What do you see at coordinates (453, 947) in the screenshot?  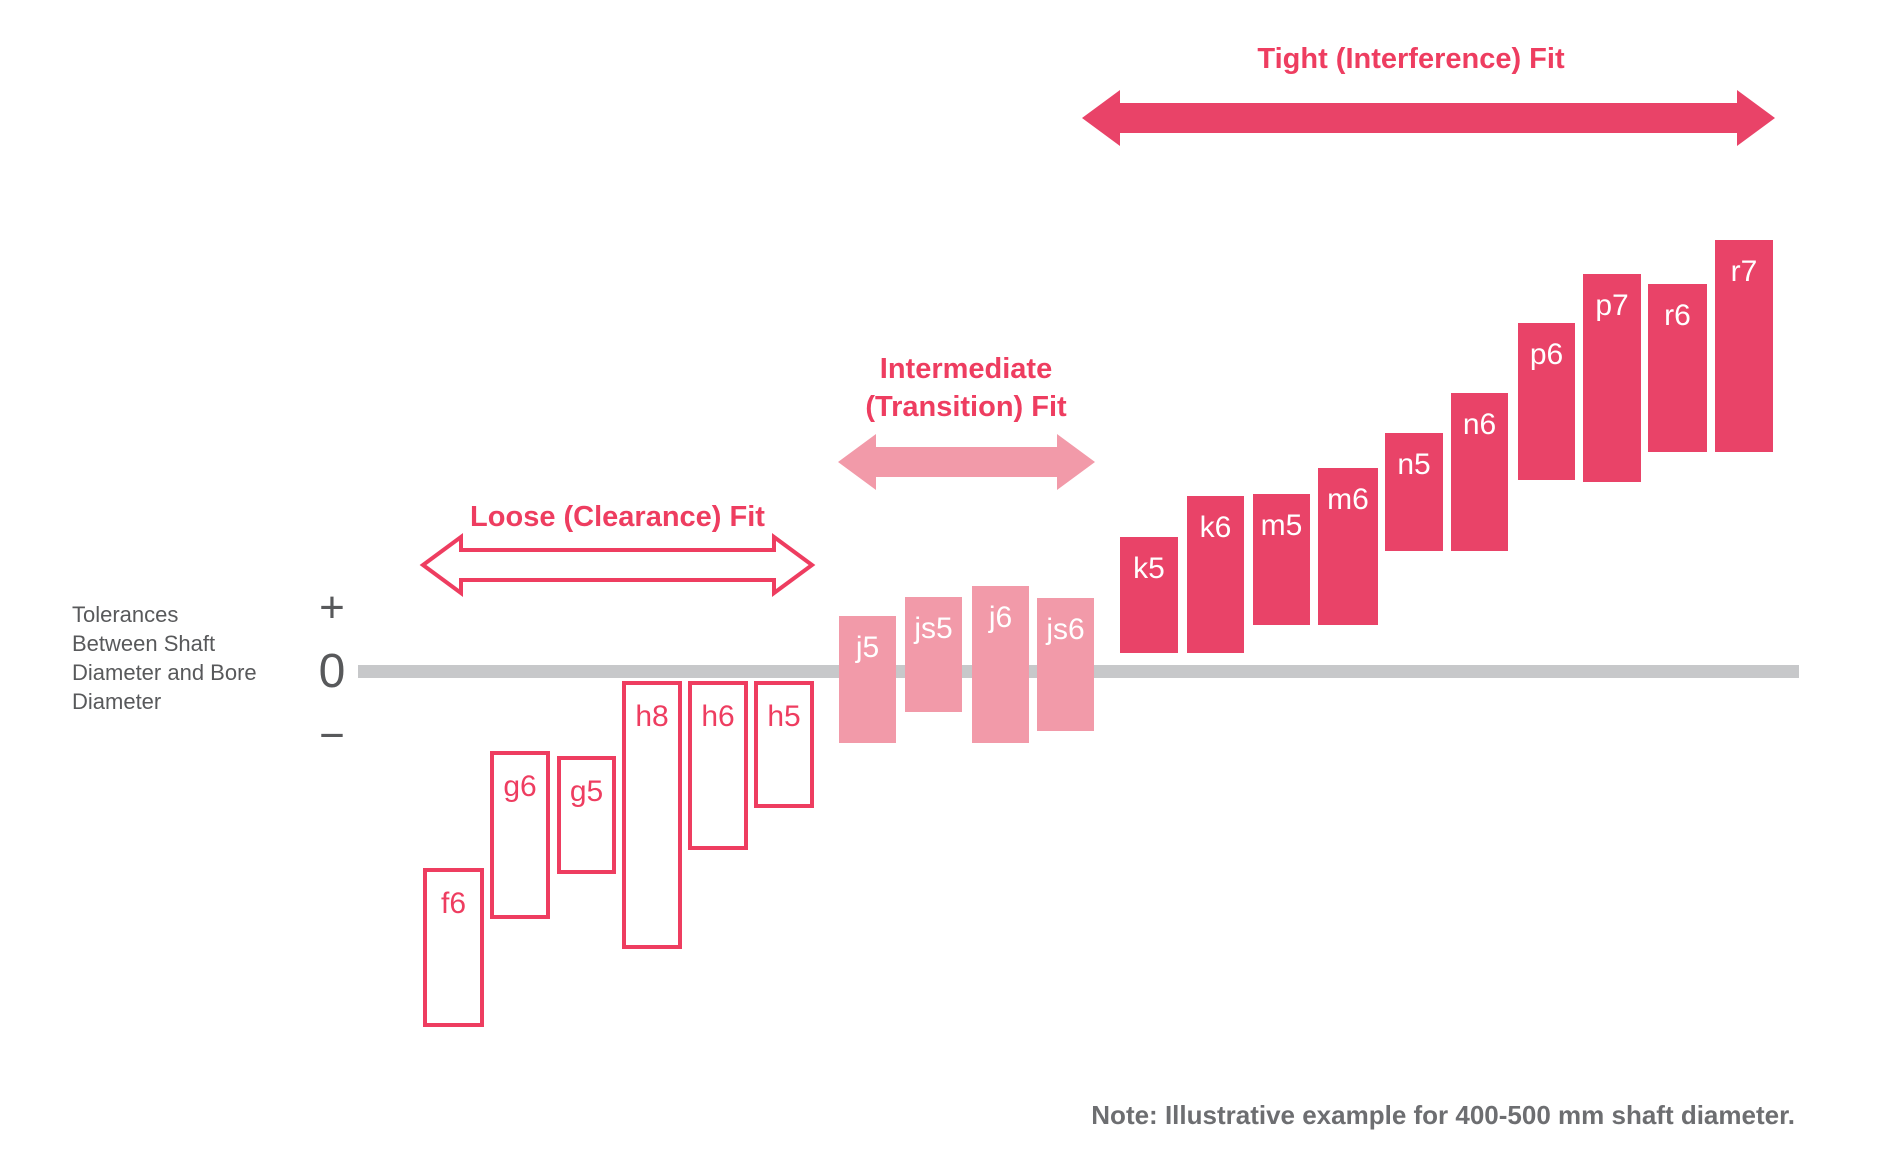 I see `bar-f6: f6` at bounding box center [453, 947].